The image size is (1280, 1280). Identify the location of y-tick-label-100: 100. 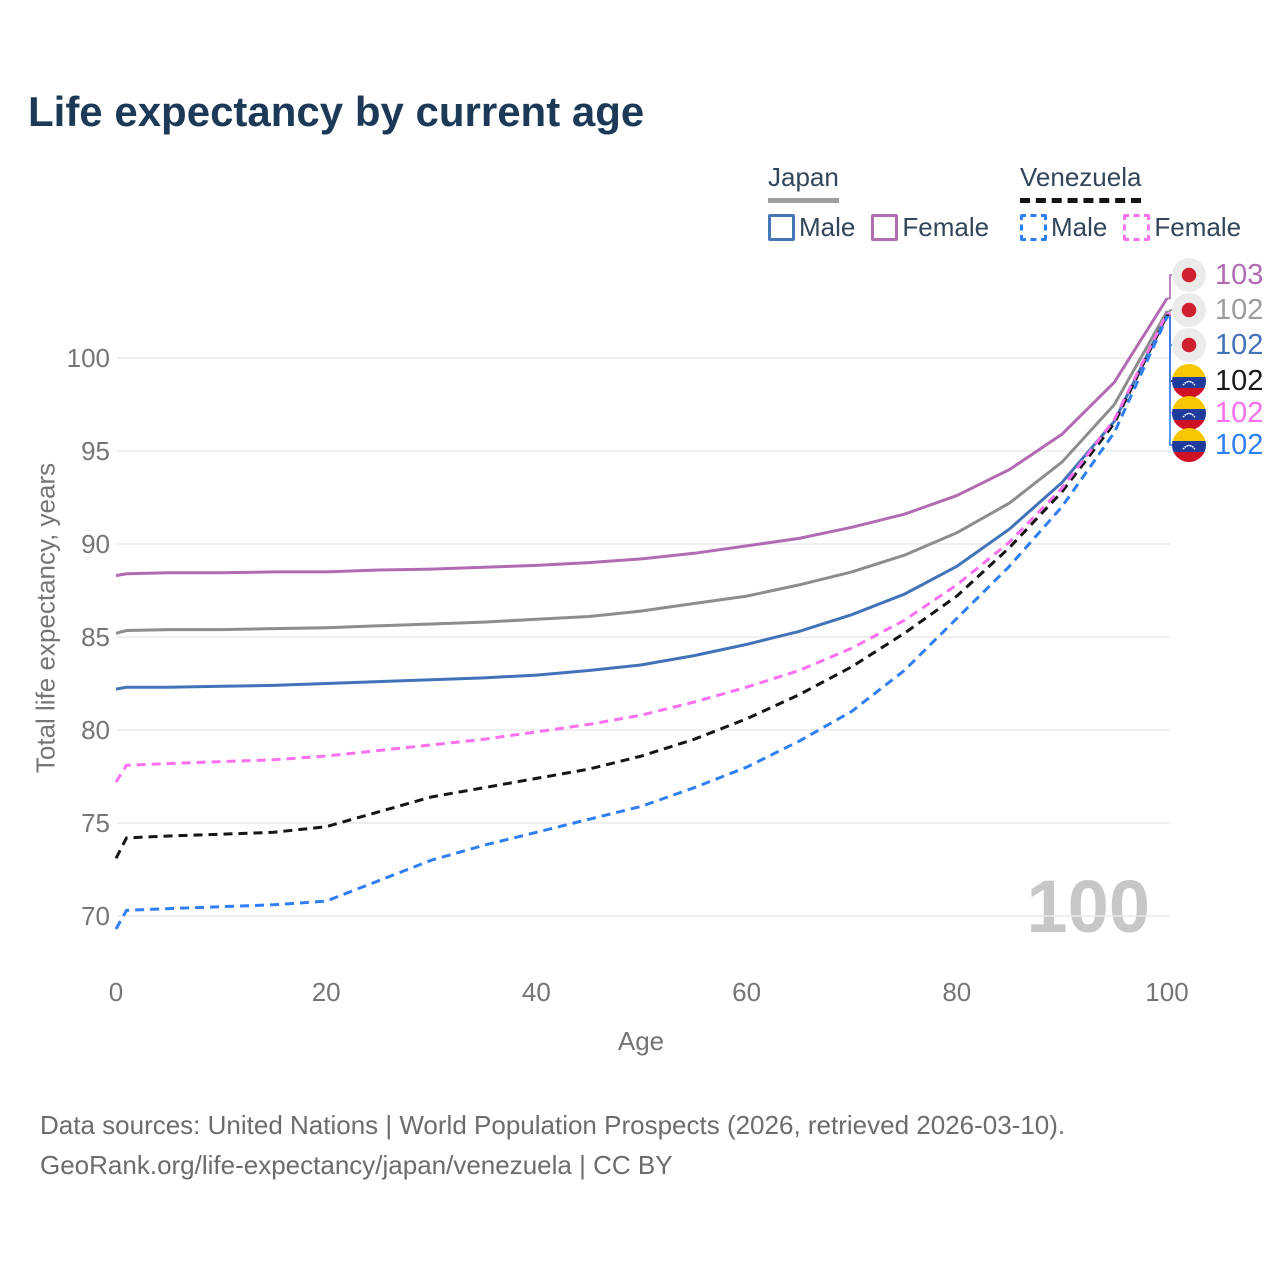
(88, 358).